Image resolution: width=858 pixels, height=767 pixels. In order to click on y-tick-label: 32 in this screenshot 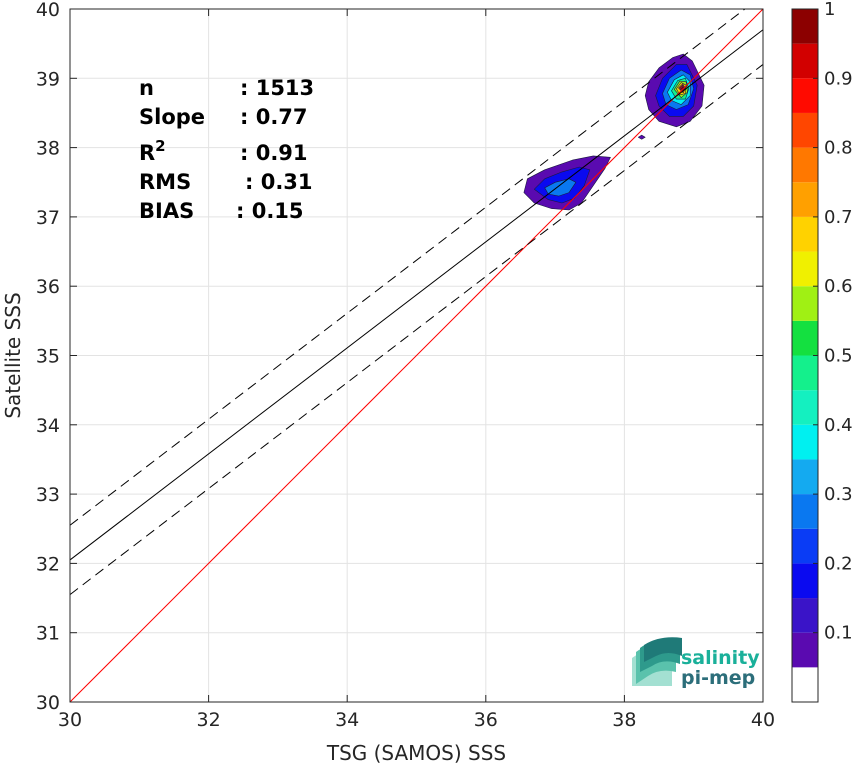, I will do `click(48, 564)`.